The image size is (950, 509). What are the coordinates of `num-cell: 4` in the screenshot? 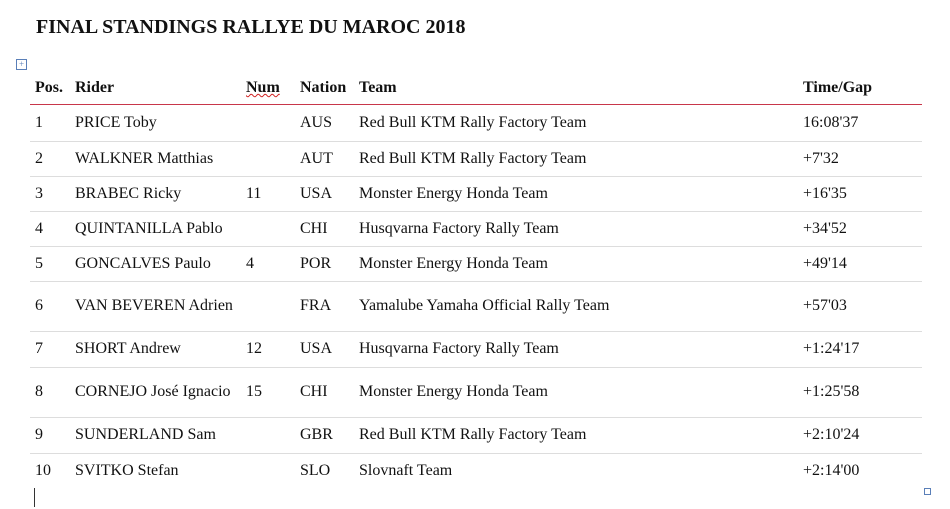 It's located at (250, 263).